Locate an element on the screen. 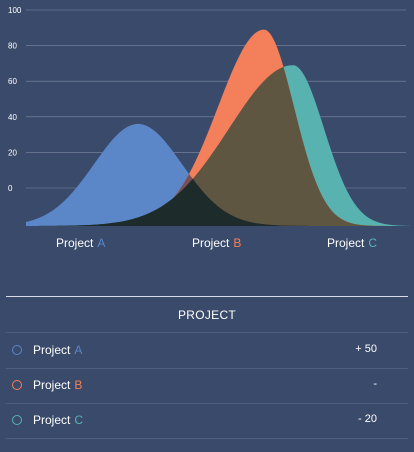  y-tick-label: 80 is located at coordinates (12, 46).